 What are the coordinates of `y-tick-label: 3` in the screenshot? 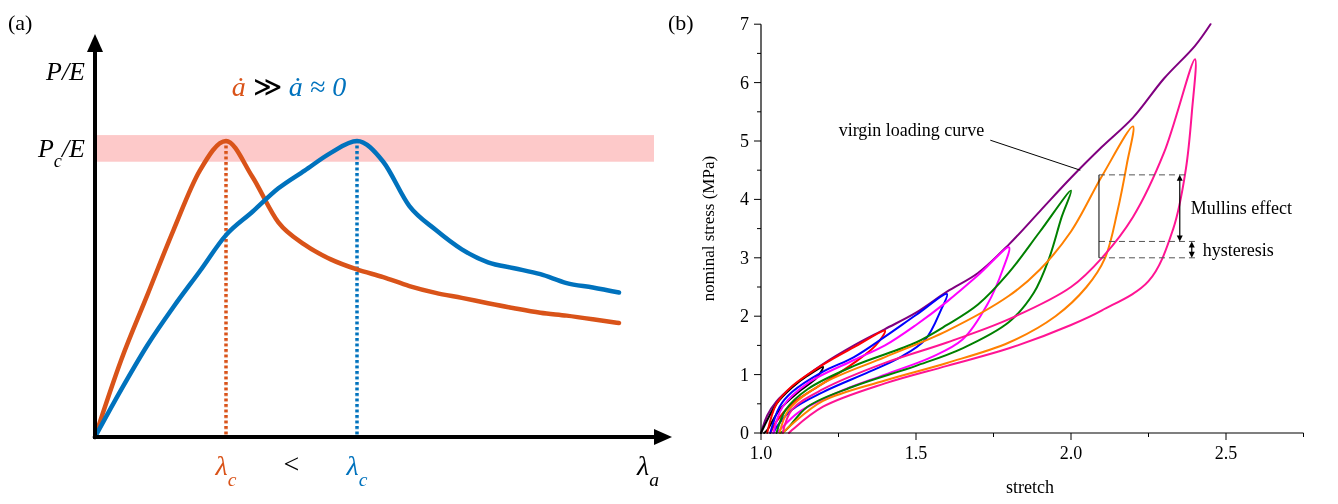 It's located at (744, 257).